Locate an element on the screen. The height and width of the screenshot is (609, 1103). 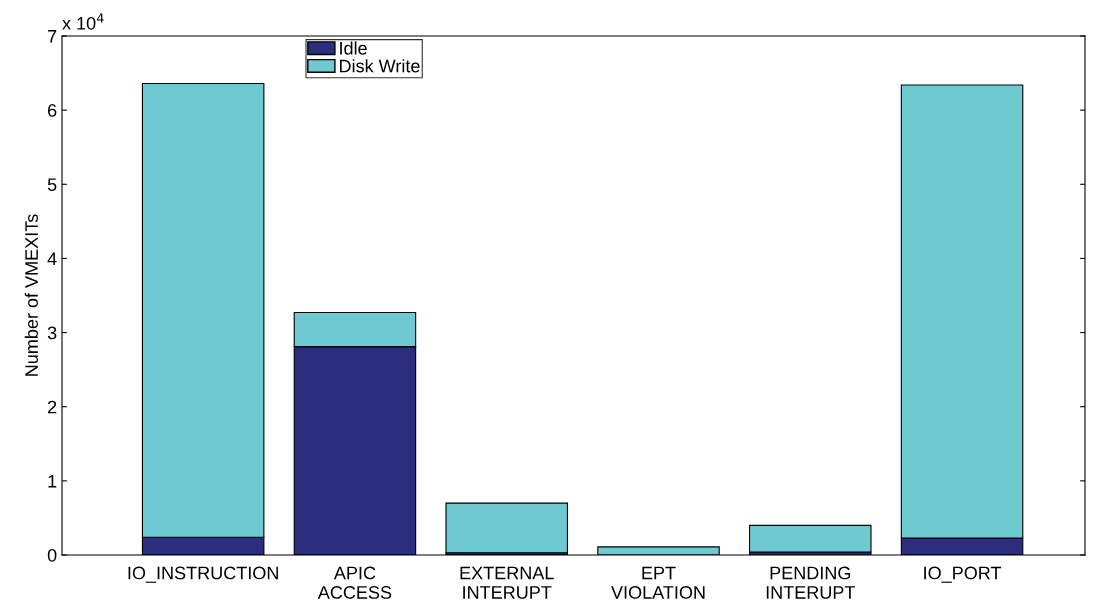
y-tick-label: 3 is located at coordinates (52, 333).